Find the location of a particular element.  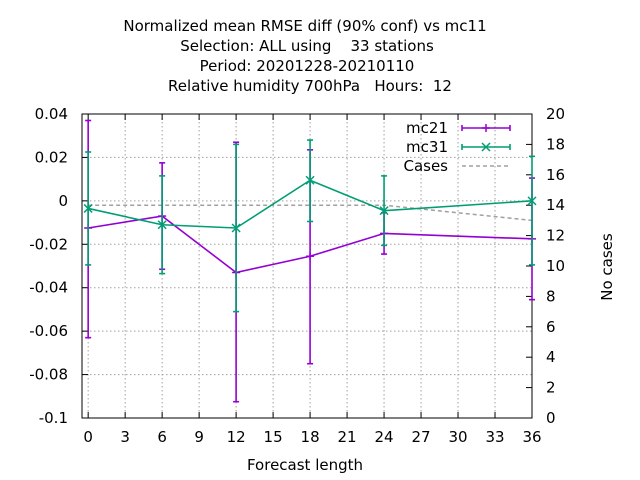

x-tick-label: 24 is located at coordinates (384, 437).